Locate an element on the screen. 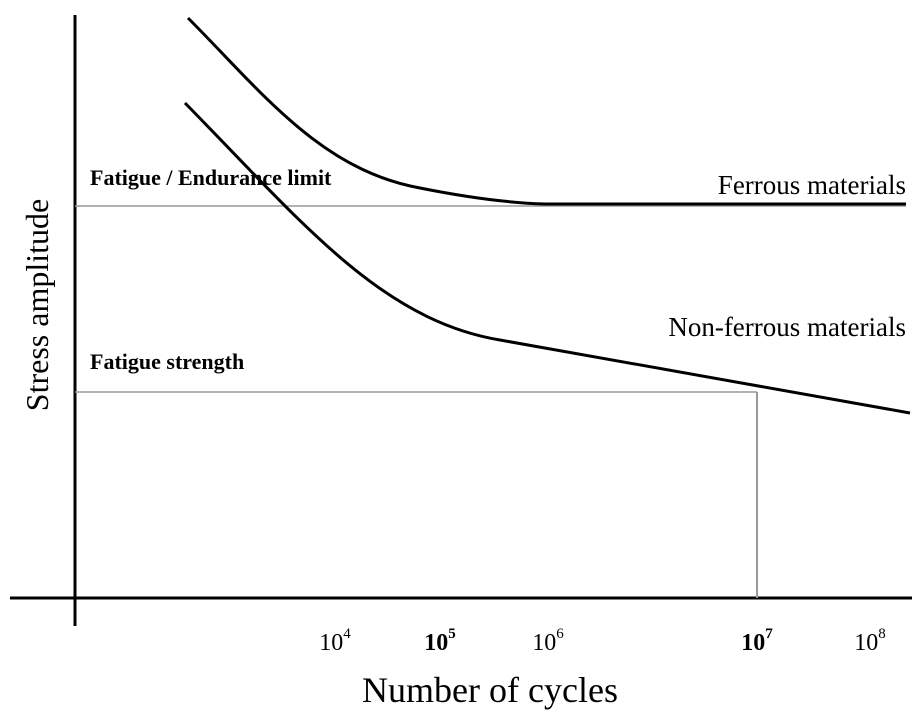  x-tick-label: 10⁵ is located at coordinates (440, 641).